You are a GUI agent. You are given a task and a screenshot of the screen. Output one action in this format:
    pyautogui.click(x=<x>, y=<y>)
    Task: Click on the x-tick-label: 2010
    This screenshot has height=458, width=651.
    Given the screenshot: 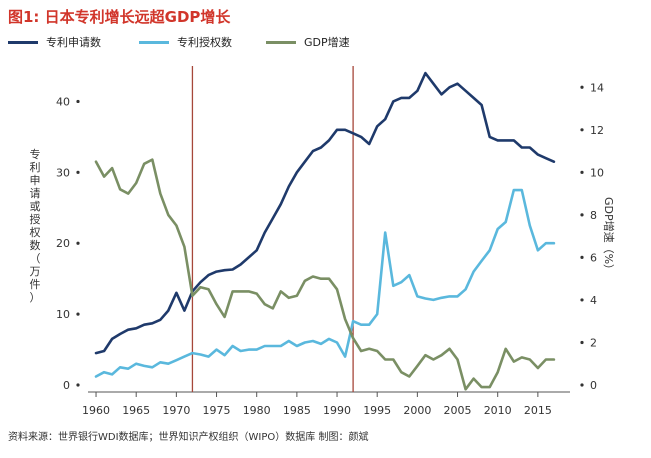 What is the action you would take?
    pyautogui.click(x=498, y=410)
    